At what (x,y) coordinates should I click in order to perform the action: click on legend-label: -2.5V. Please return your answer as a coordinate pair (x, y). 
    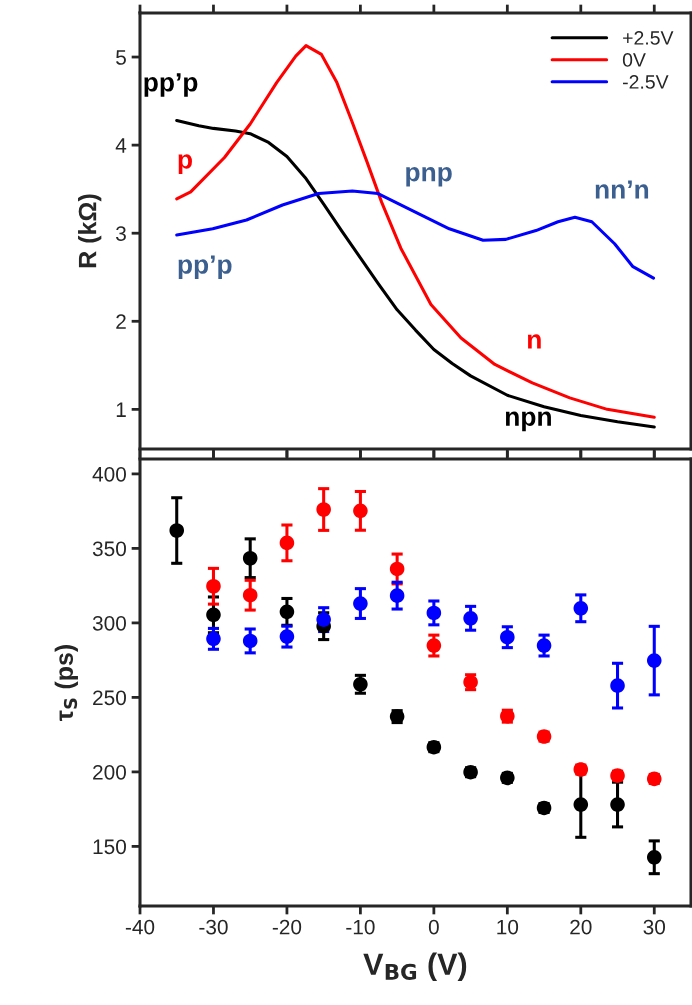
    Looking at the image, I should click on (646, 82).